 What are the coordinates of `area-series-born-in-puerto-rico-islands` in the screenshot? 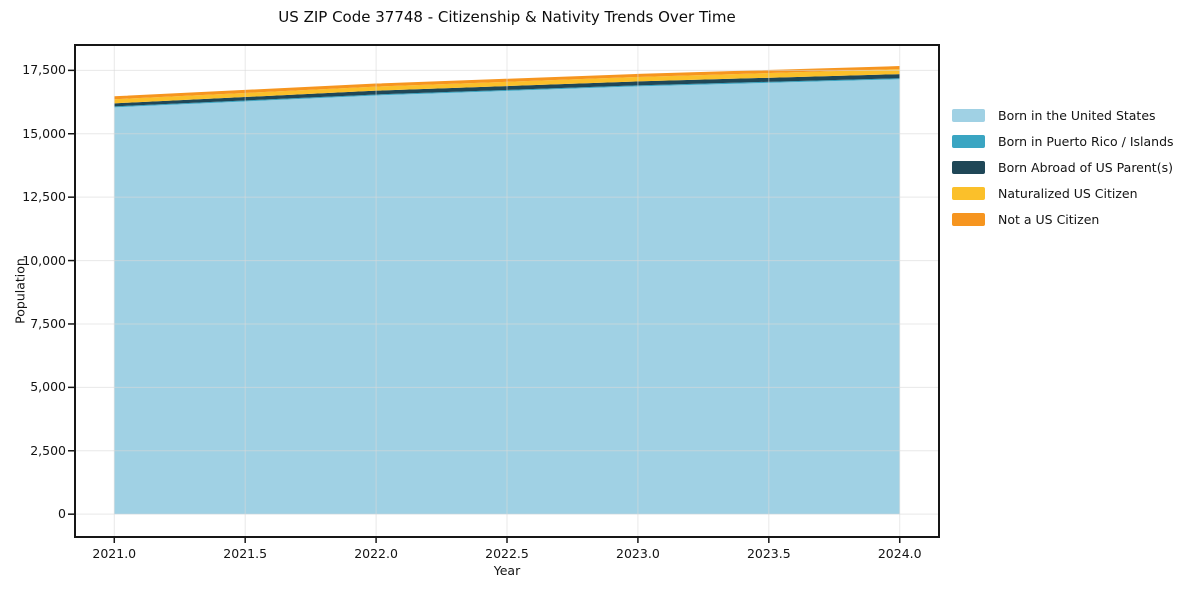 It's located at (507, 93).